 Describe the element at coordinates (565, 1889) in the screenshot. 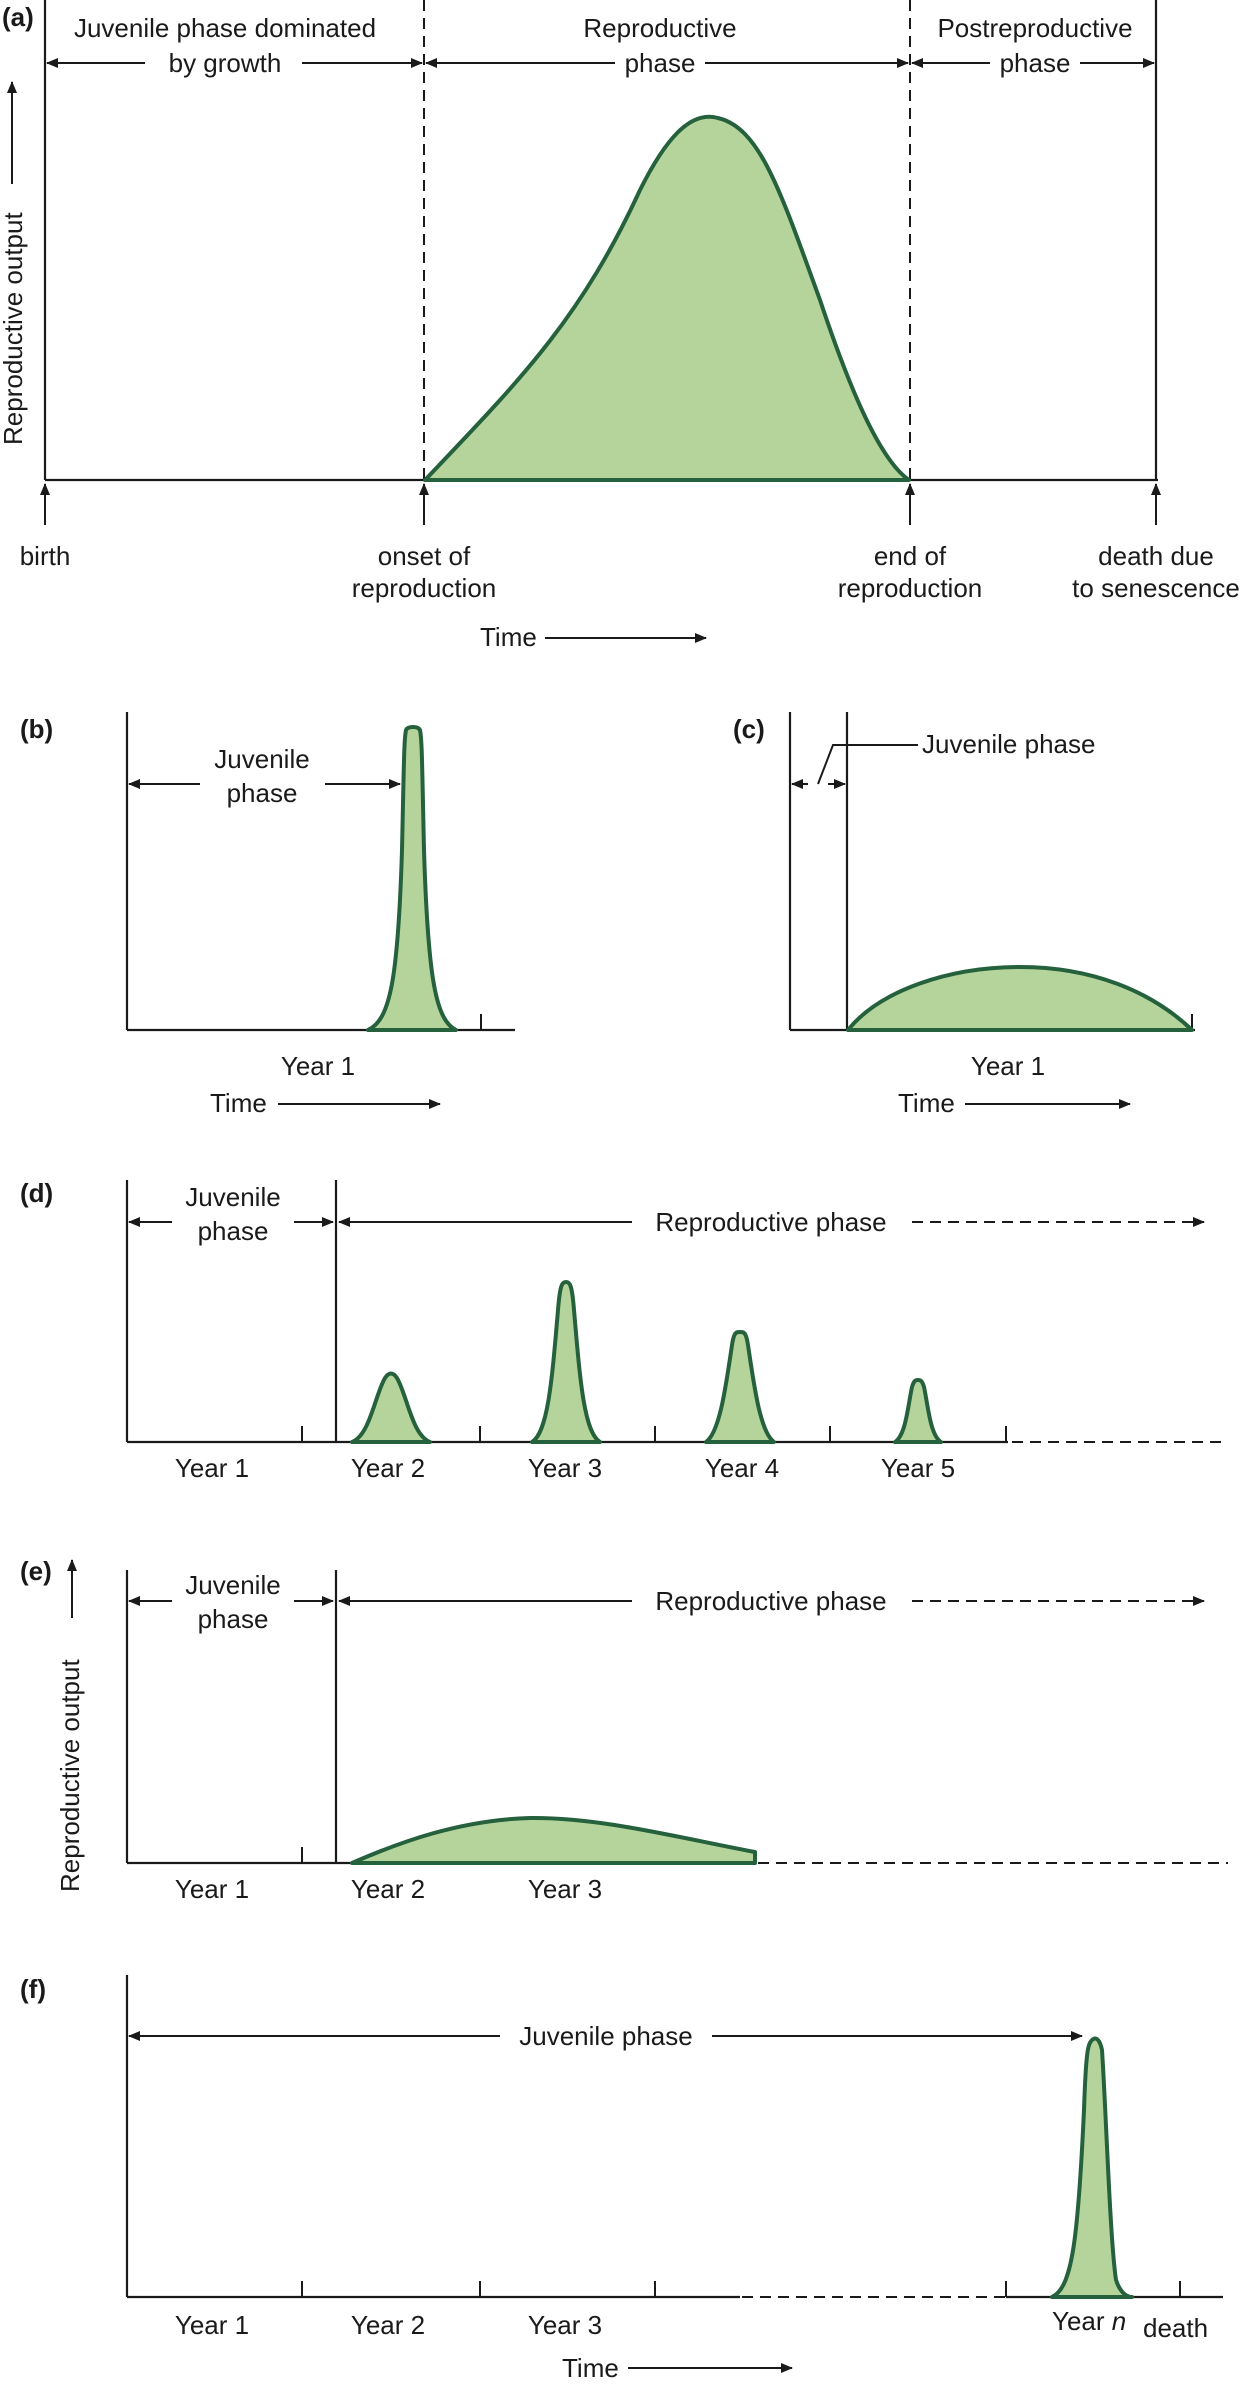

I see `panel-e-year-3: Year 3` at that location.